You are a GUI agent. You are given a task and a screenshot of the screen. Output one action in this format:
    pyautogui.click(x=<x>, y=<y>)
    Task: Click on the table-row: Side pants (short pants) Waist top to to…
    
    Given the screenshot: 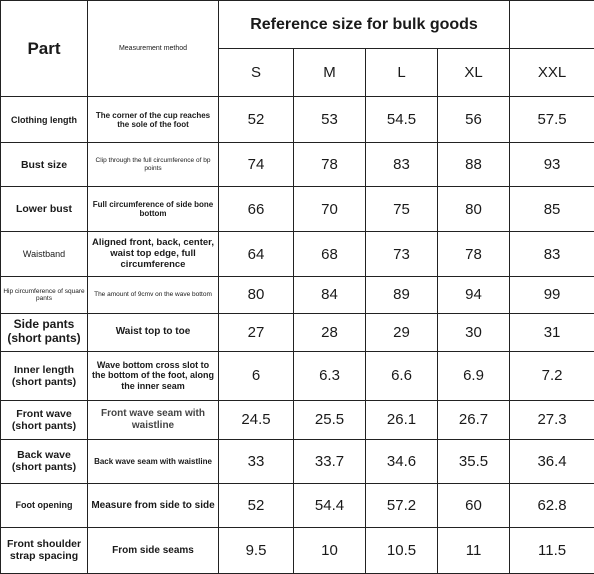 What is the action you would take?
    pyautogui.click(x=297, y=332)
    